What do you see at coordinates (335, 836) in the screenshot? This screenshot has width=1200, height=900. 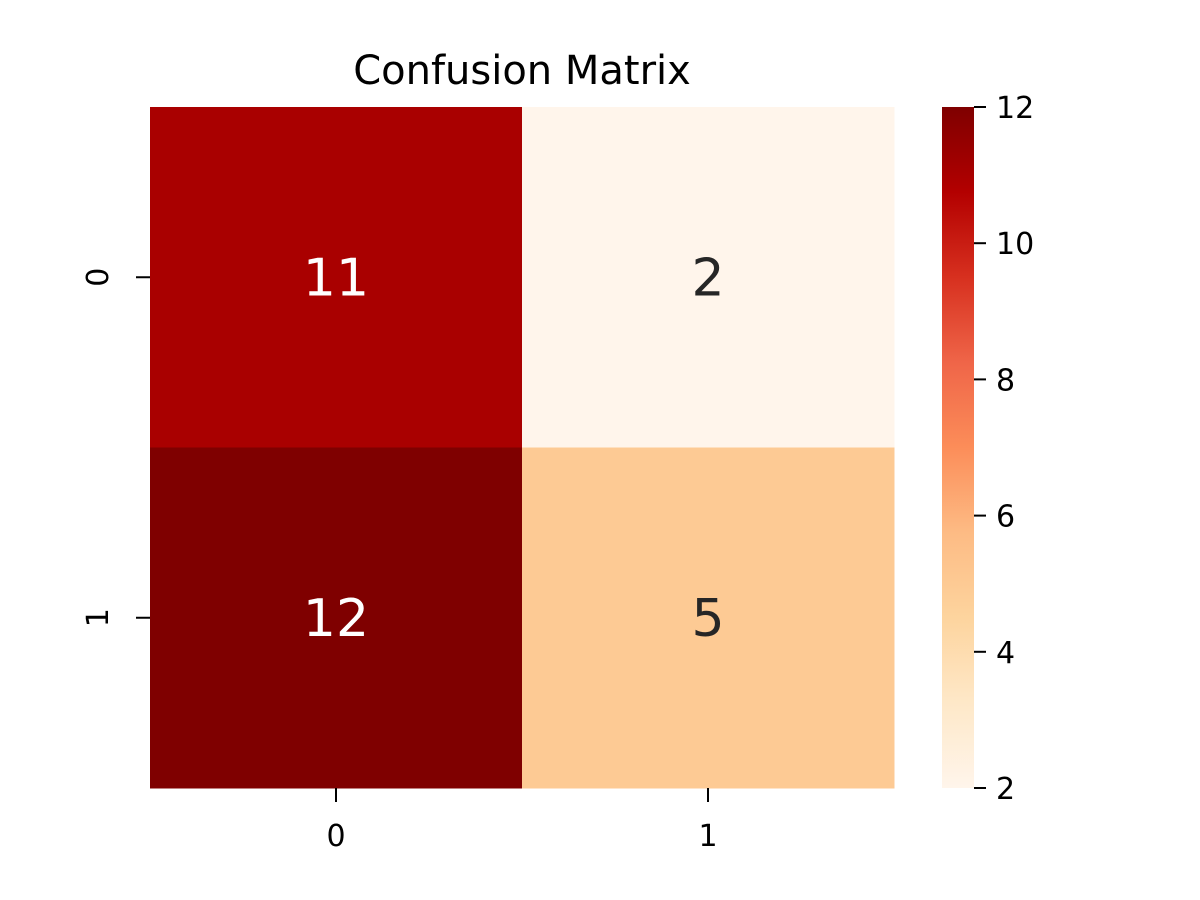 I see `x-tick-label: 0` at bounding box center [335, 836].